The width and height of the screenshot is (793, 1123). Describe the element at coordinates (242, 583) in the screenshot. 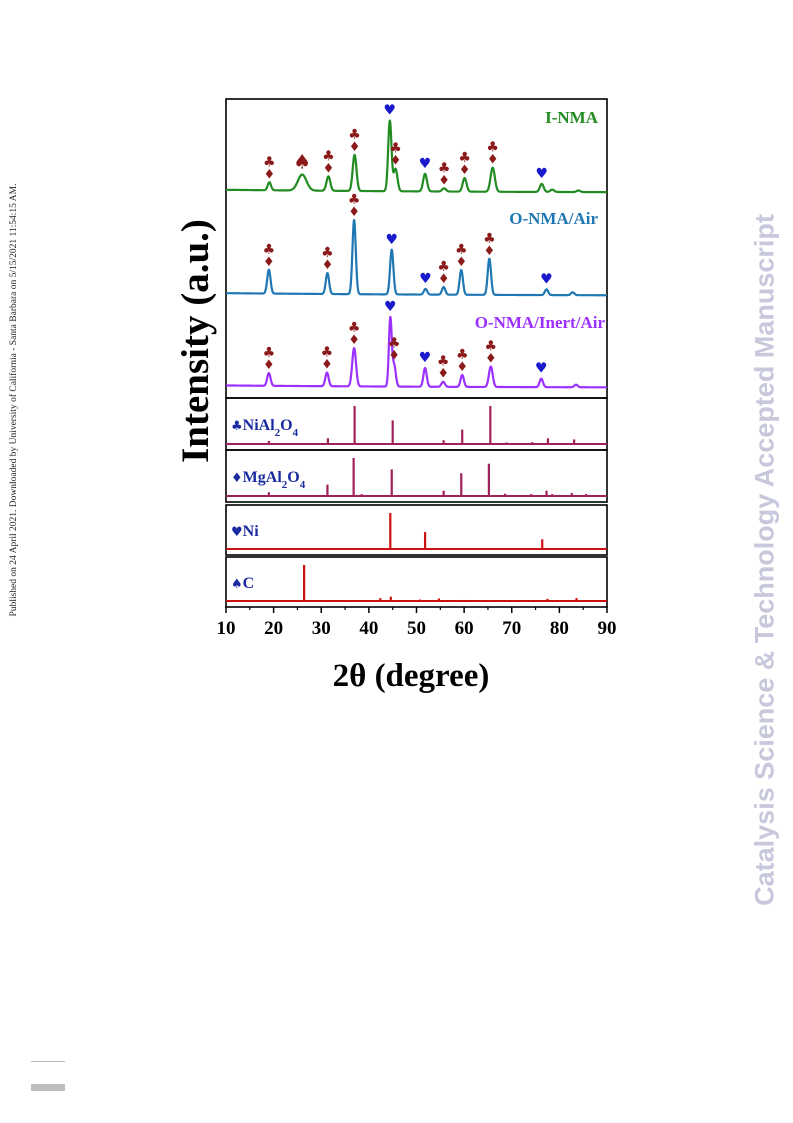

I see `reference-label: ♠C` at that location.